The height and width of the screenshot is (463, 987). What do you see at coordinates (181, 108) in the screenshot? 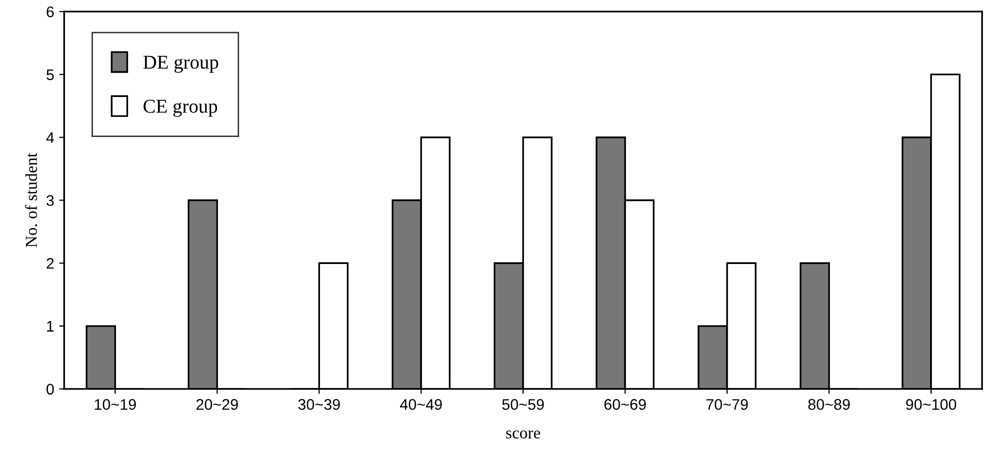
I see `legend-label: CE group` at bounding box center [181, 108].